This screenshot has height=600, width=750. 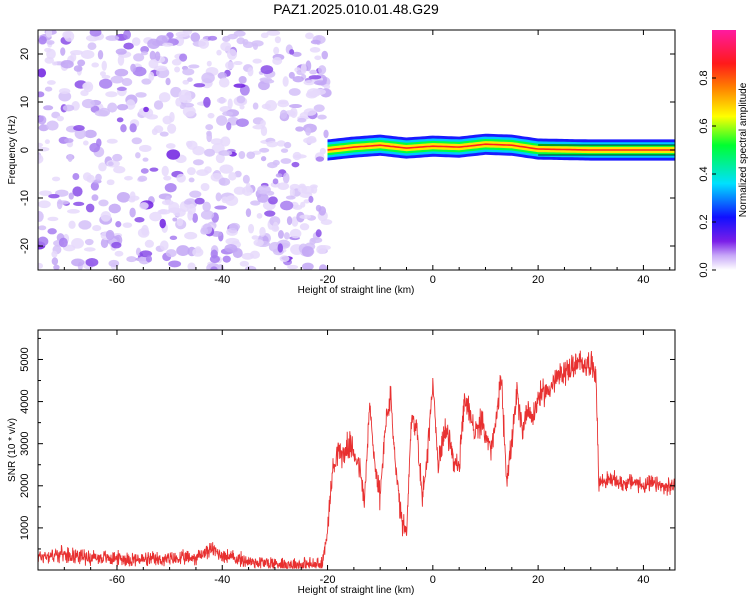 What do you see at coordinates (117, 580) in the screenshot?
I see `x-tick-label: -60` at bounding box center [117, 580].